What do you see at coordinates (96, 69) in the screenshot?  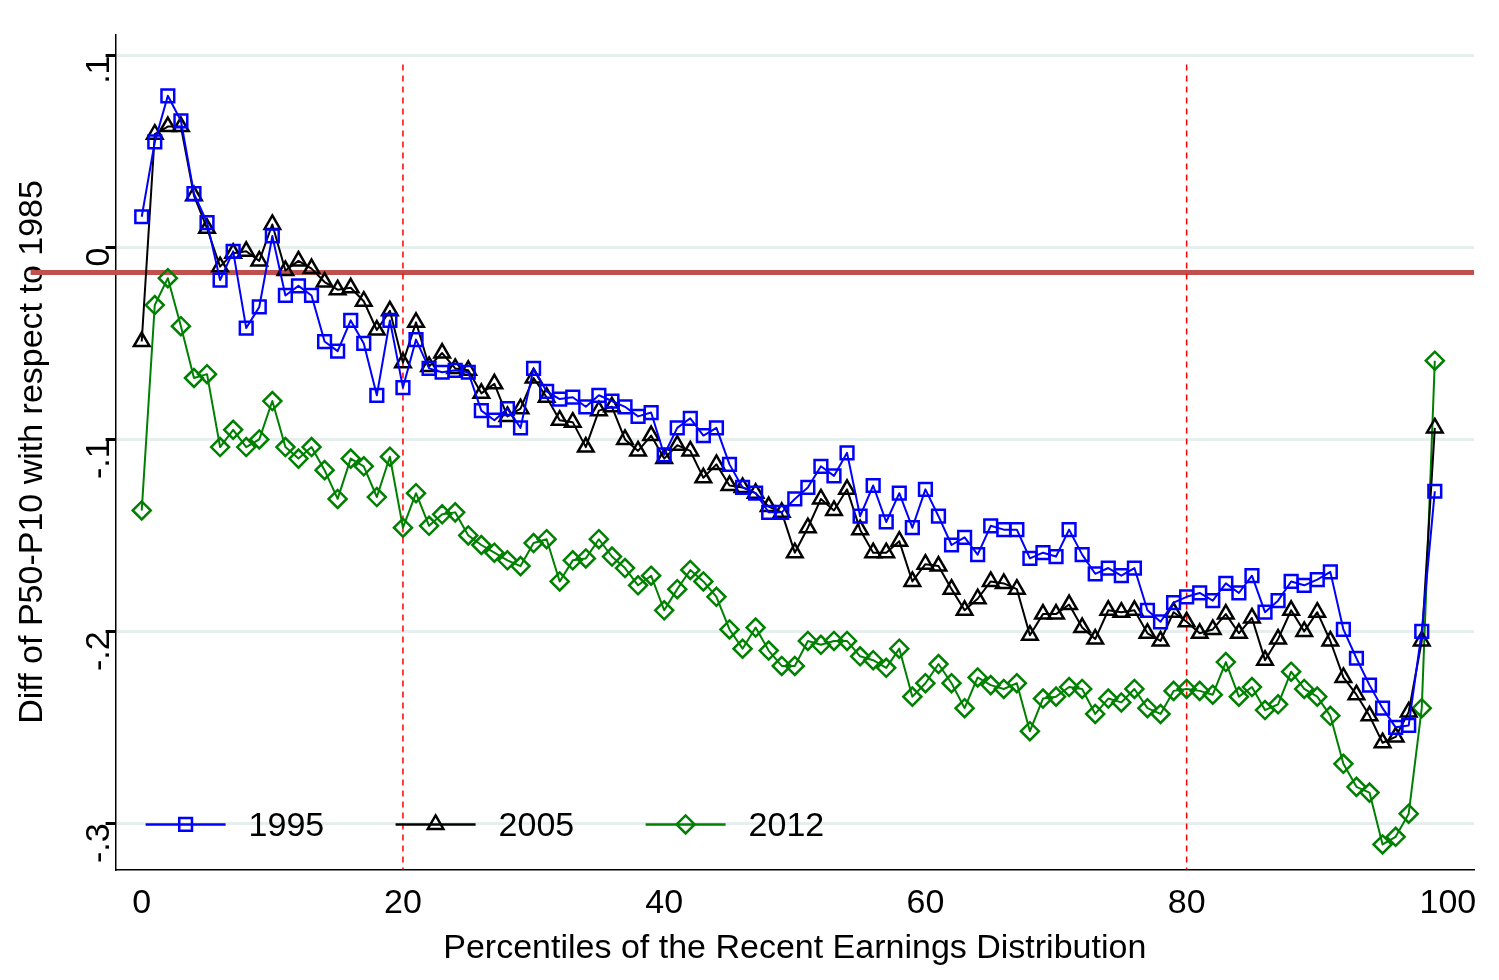 I see `y-tick-label: .1` at bounding box center [96, 69].